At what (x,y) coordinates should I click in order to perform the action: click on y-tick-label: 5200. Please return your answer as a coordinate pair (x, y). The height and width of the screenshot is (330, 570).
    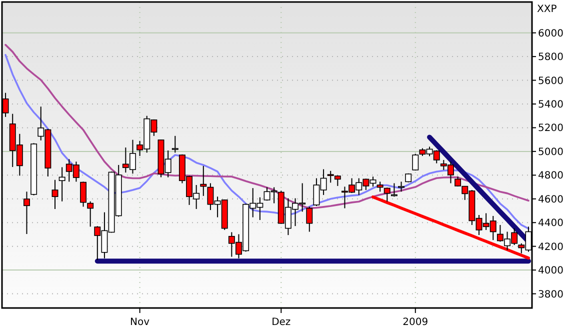
    Looking at the image, I should click on (551, 128).